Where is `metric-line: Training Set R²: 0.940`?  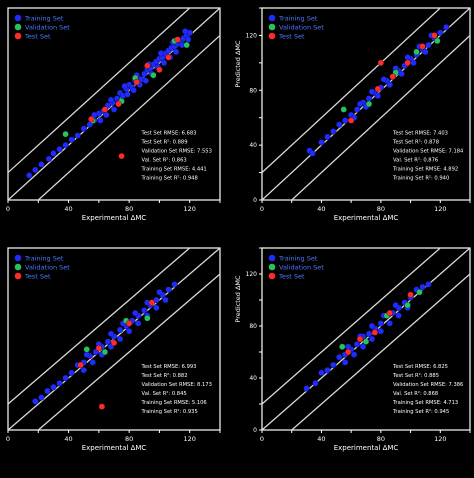
metric-line: Training Set R²: 0.940 is located at coordinates (420, 179).